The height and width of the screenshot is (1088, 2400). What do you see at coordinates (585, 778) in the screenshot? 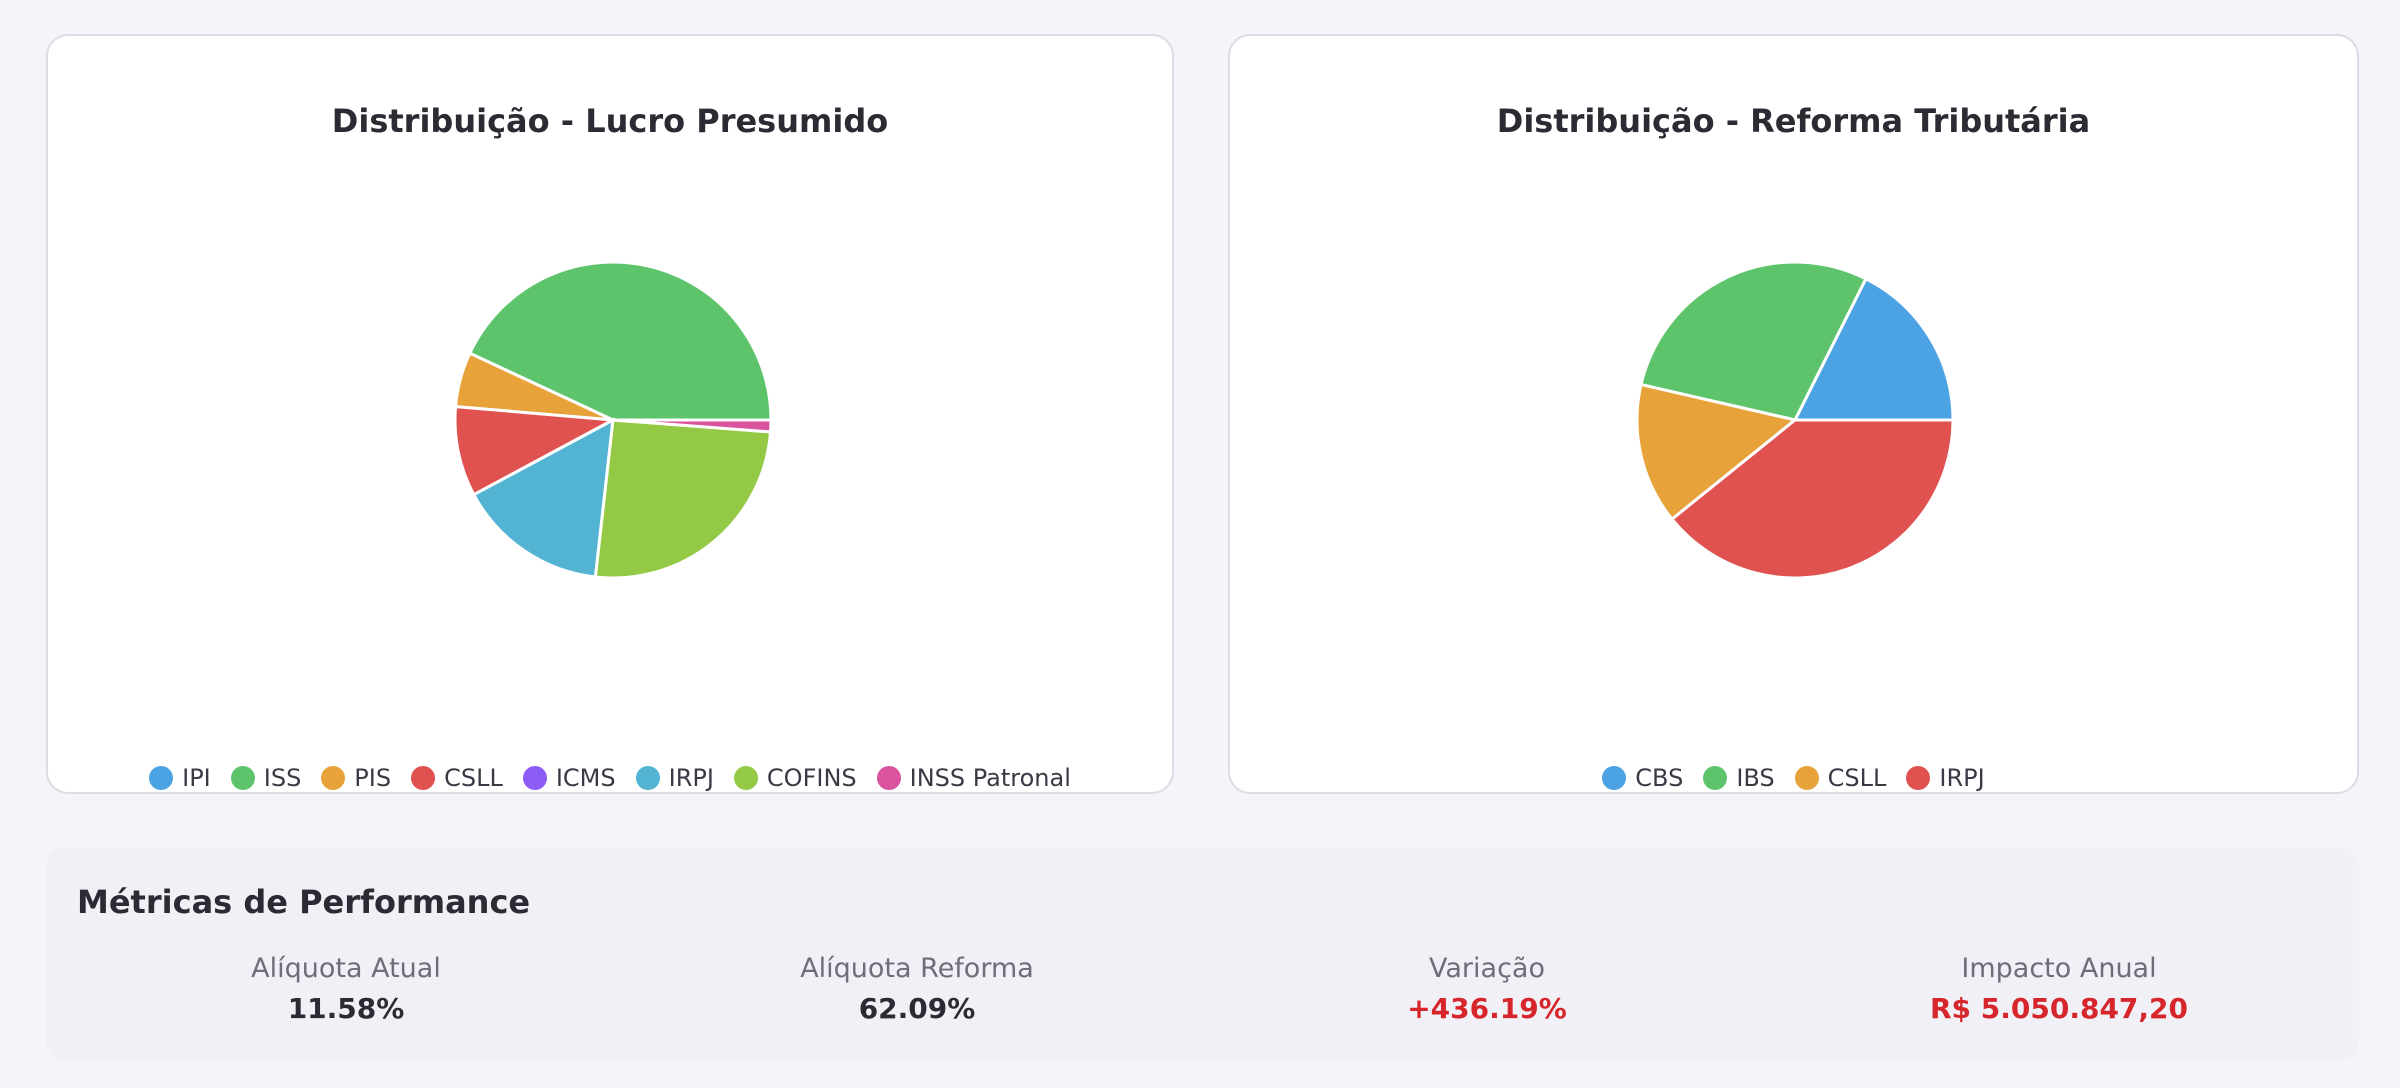
I see `legend-label: ICMS` at bounding box center [585, 778].